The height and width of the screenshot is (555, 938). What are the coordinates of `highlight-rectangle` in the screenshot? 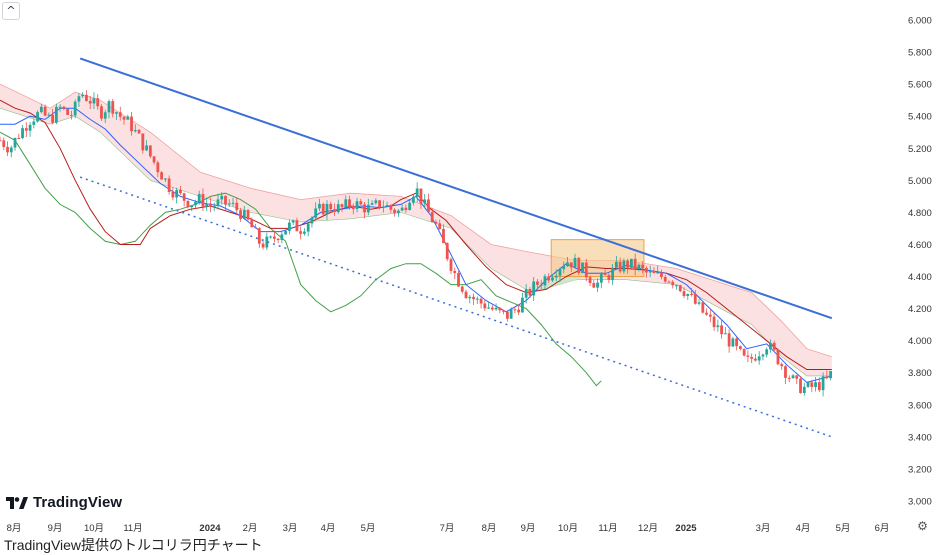 It's located at (597, 258).